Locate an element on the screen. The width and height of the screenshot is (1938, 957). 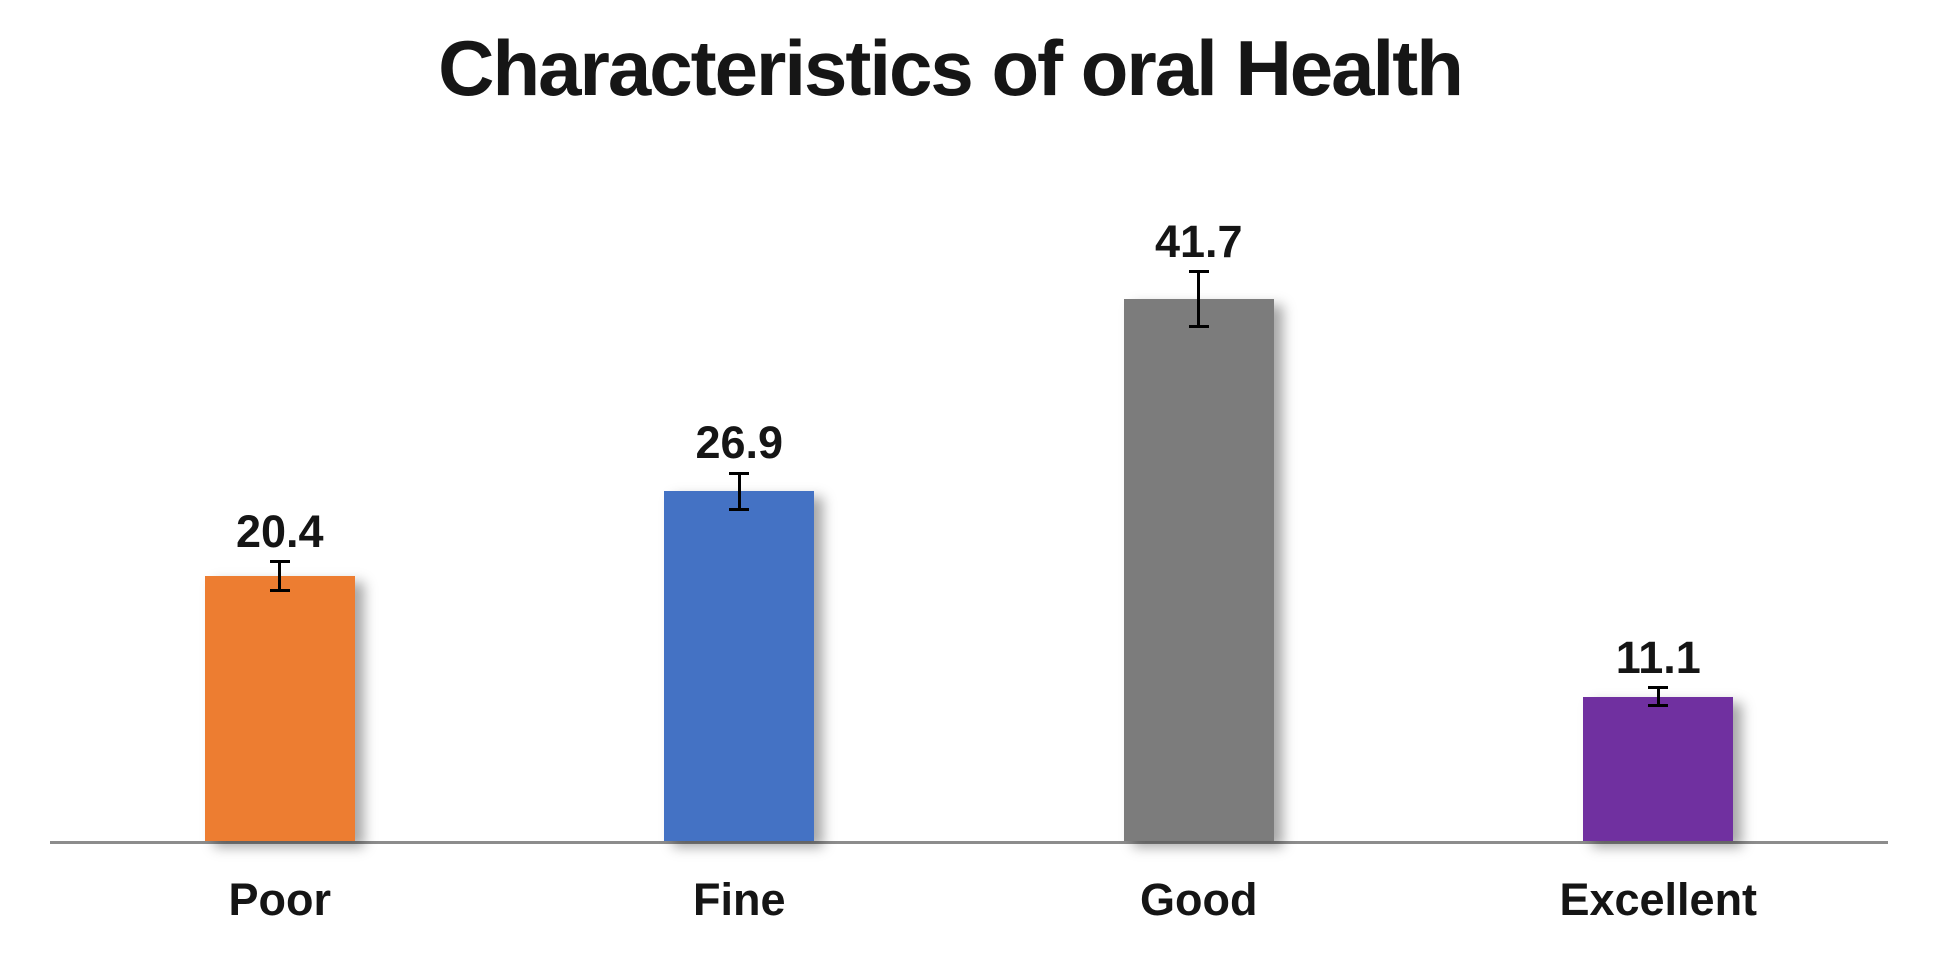
bar-poor is located at coordinates (279, 708).